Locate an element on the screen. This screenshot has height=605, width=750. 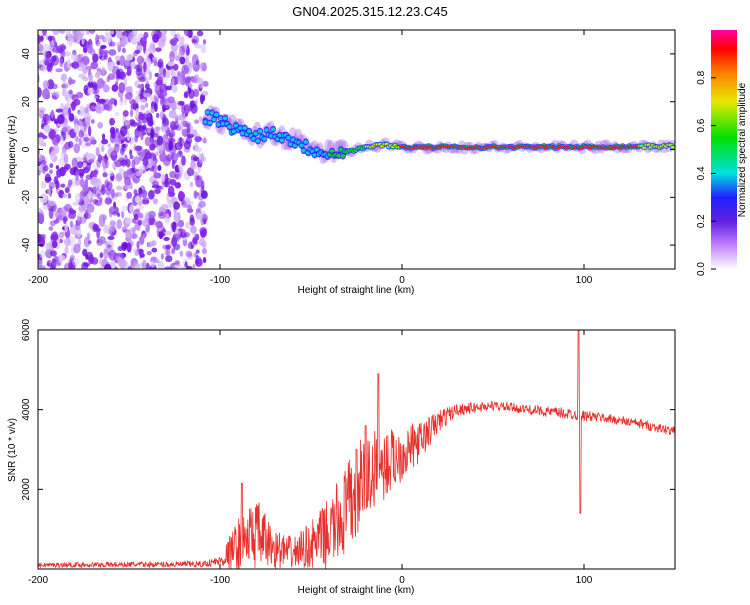
colorbar-tick-label: 0.8 is located at coordinates (701, 77).